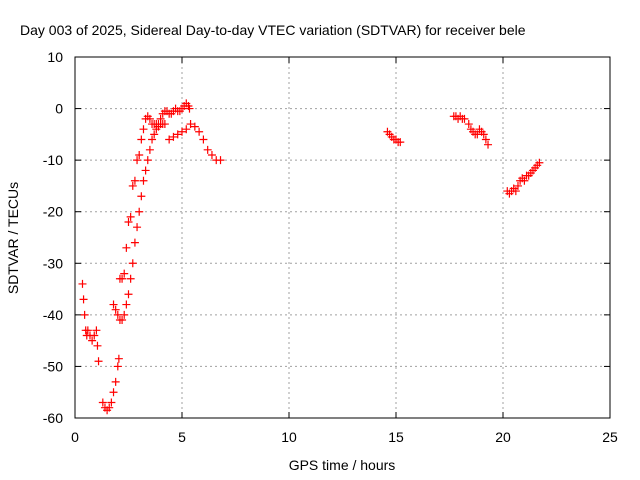 The image size is (640, 480). I want to click on x-tick-label: 10, so click(289, 437).